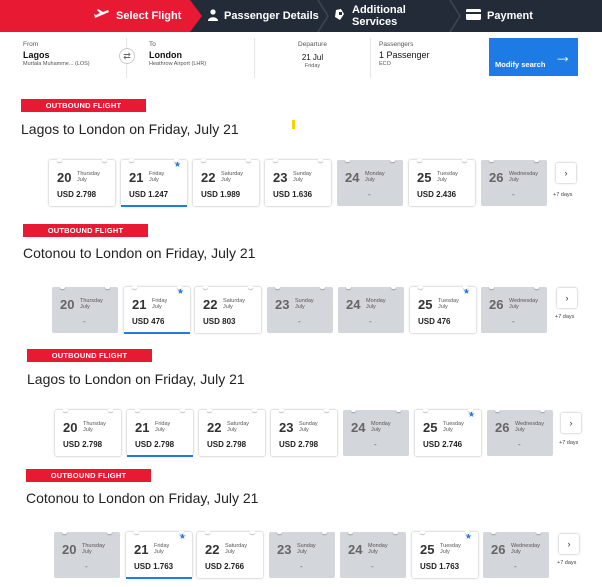 Image resolution: width=602 pixels, height=587 pixels. What do you see at coordinates (255, 16) in the screenshot?
I see `step-passenger-details: Passenger Details` at bounding box center [255, 16].